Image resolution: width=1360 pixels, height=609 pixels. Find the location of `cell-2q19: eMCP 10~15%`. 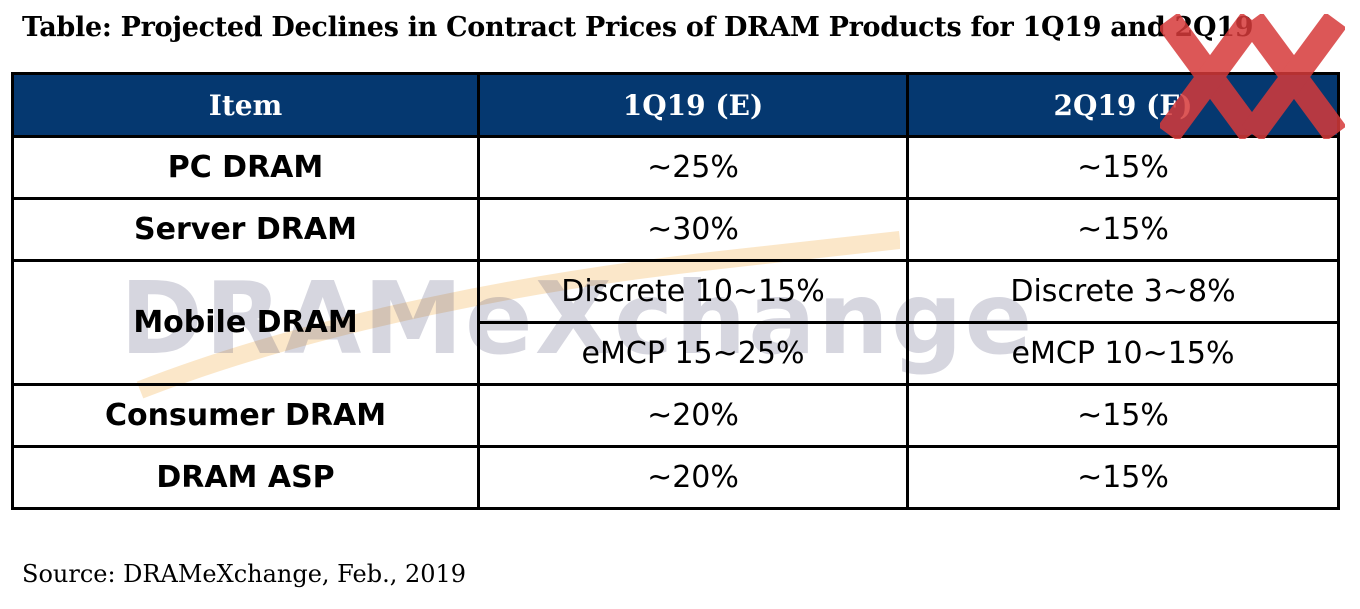

cell-2q19: eMCP 10~15% is located at coordinates (1123, 353).